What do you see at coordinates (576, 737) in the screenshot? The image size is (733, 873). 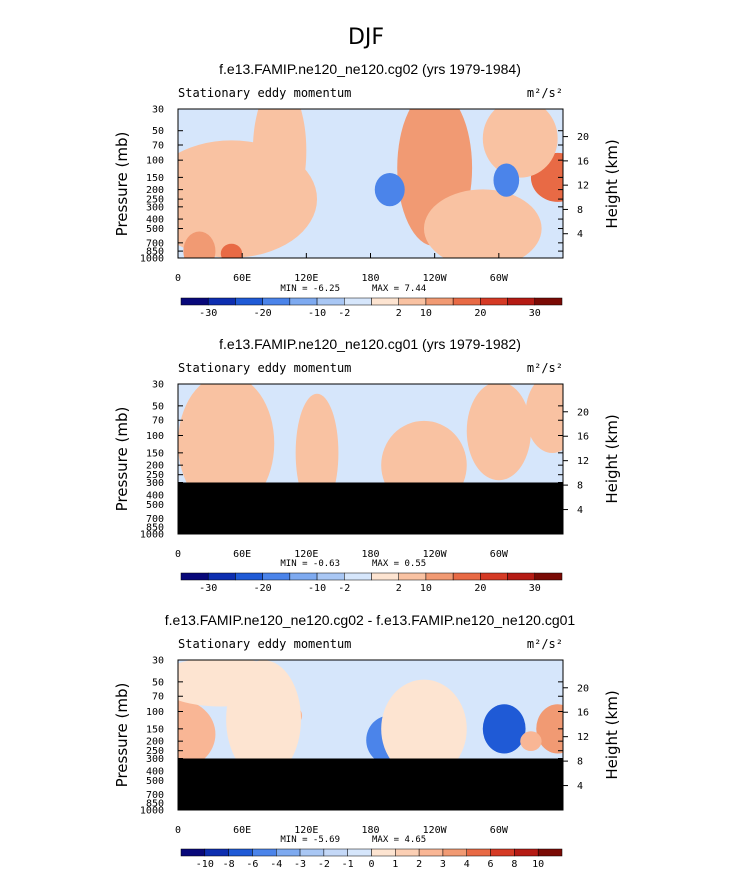 I see `panel-3-height-ticks: 20 16 12 8 4` at bounding box center [576, 737].